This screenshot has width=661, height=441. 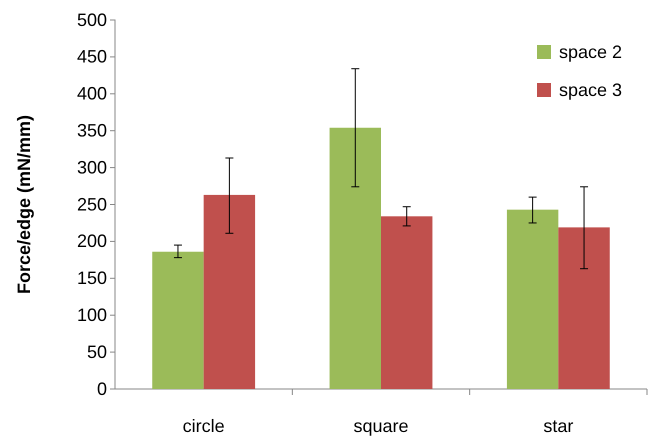 What do you see at coordinates (91, 20) in the screenshot?
I see `y-tick-label: 500` at bounding box center [91, 20].